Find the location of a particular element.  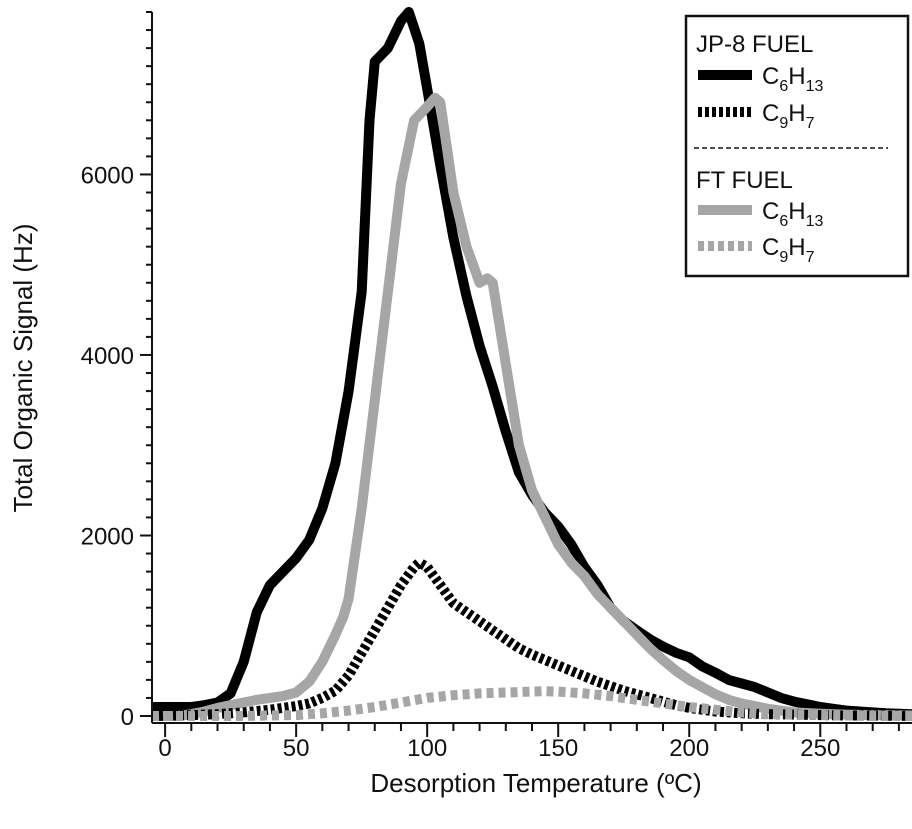

legend-label-jp8-c6h13: C6H13 is located at coordinates (792, 79).